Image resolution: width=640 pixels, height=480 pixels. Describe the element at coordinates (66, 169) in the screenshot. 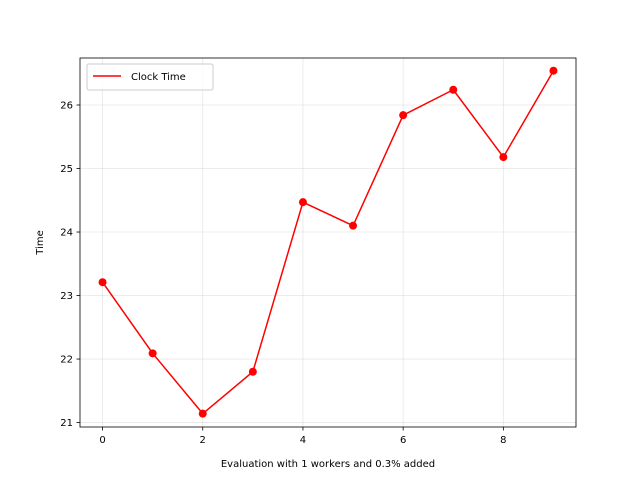

I see `y-tick-label: 25` at that location.